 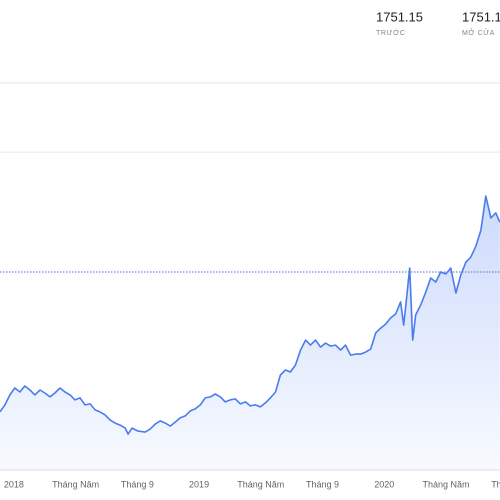 What do you see at coordinates (478, 32) in the screenshot?
I see `stat-label: MỞ CỬA` at bounding box center [478, 32].